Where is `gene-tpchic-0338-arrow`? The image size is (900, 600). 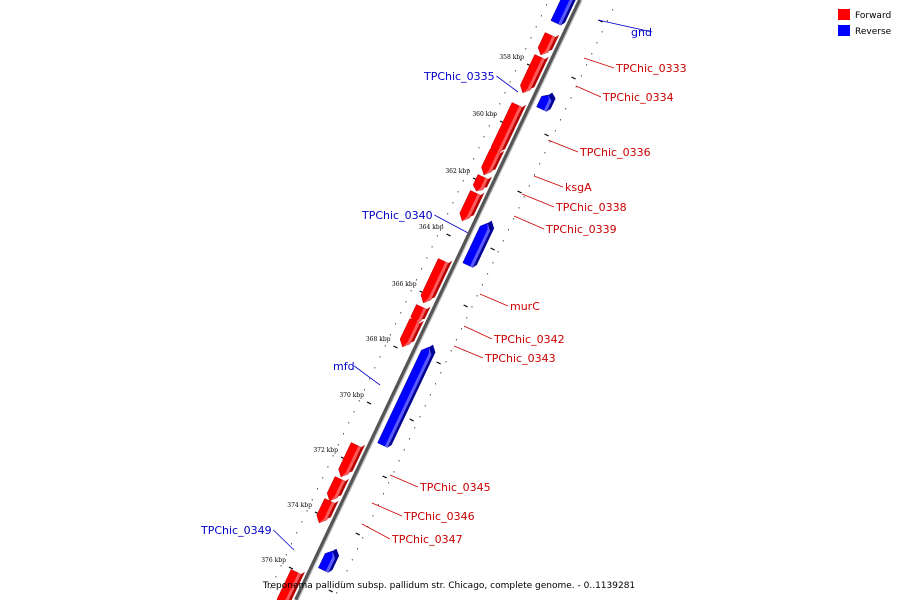 gene-tpchic-0338-arrow is located at coordinates (482, 183).